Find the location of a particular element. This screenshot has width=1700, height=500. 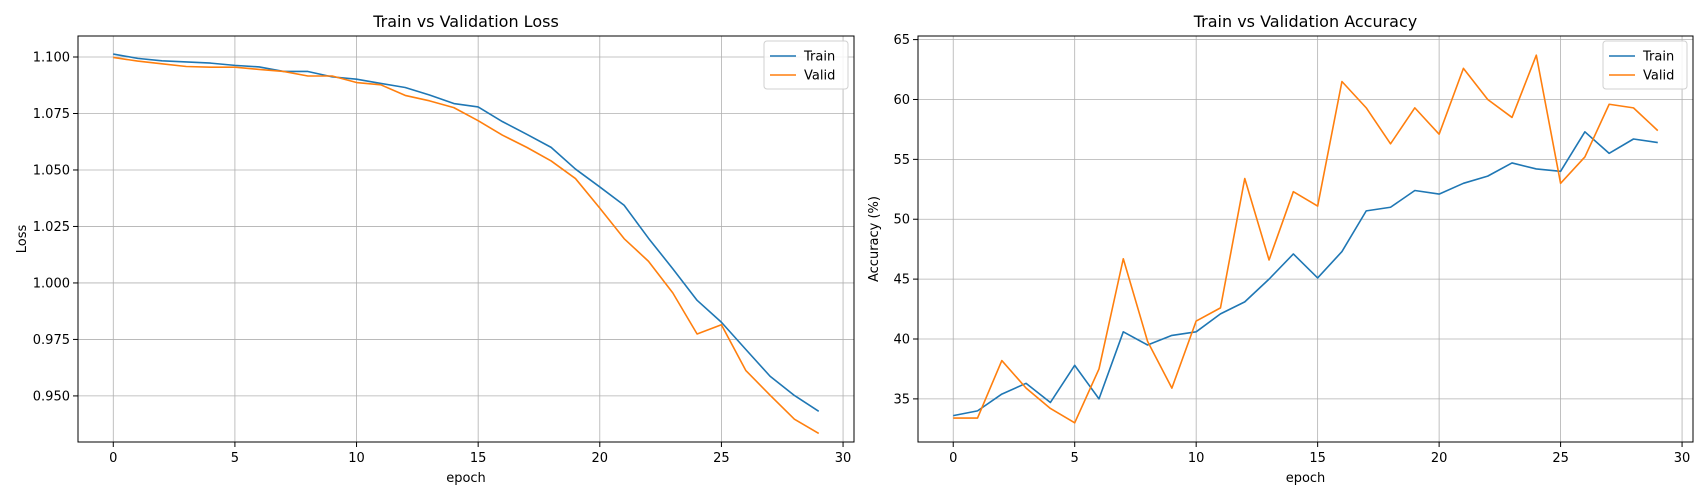

y-tick-label: 1.050 is located at coordinates (51, 170).